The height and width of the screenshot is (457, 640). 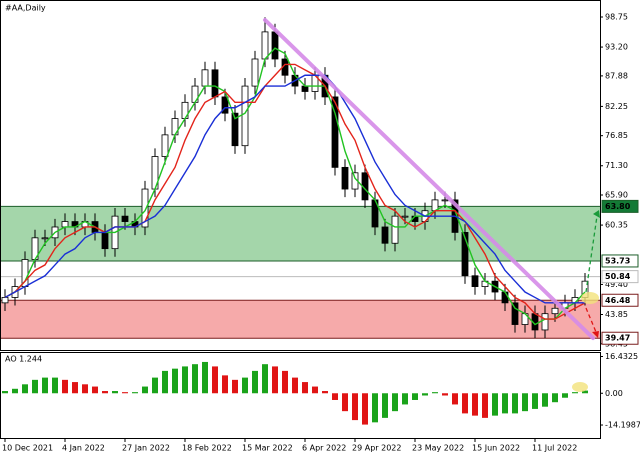 What do you see at coordinates (376, 448) in the screenshot?
I see `x-tick-label: 29 Apr 2022` at bounding box center [376, 448].